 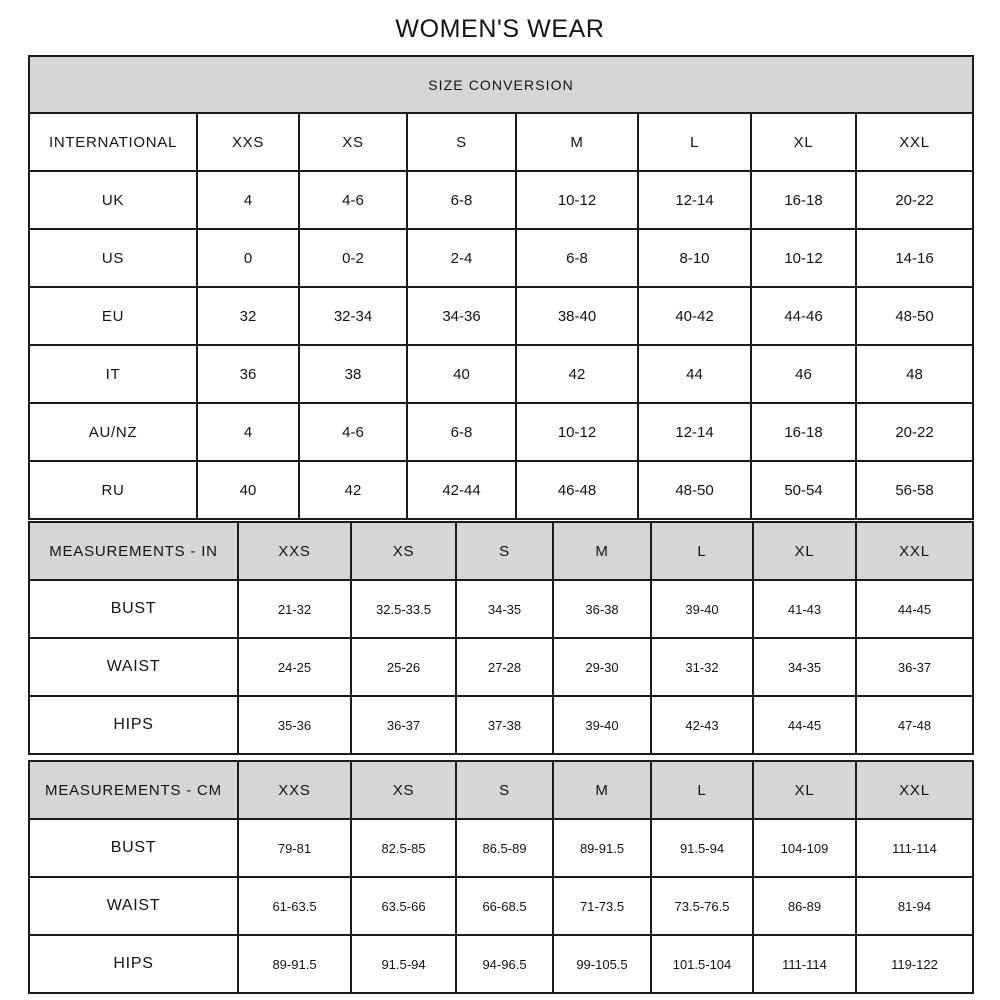 What do you see at coordinates (694, 258) in the screenshot?
I see `table-cell: 8-10` at bounding box center [694, 258].